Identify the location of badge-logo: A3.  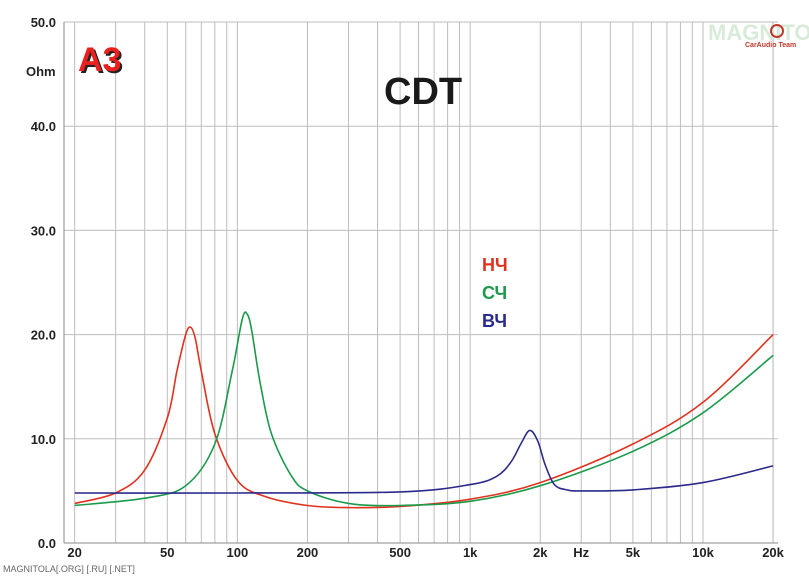
(99, 60).